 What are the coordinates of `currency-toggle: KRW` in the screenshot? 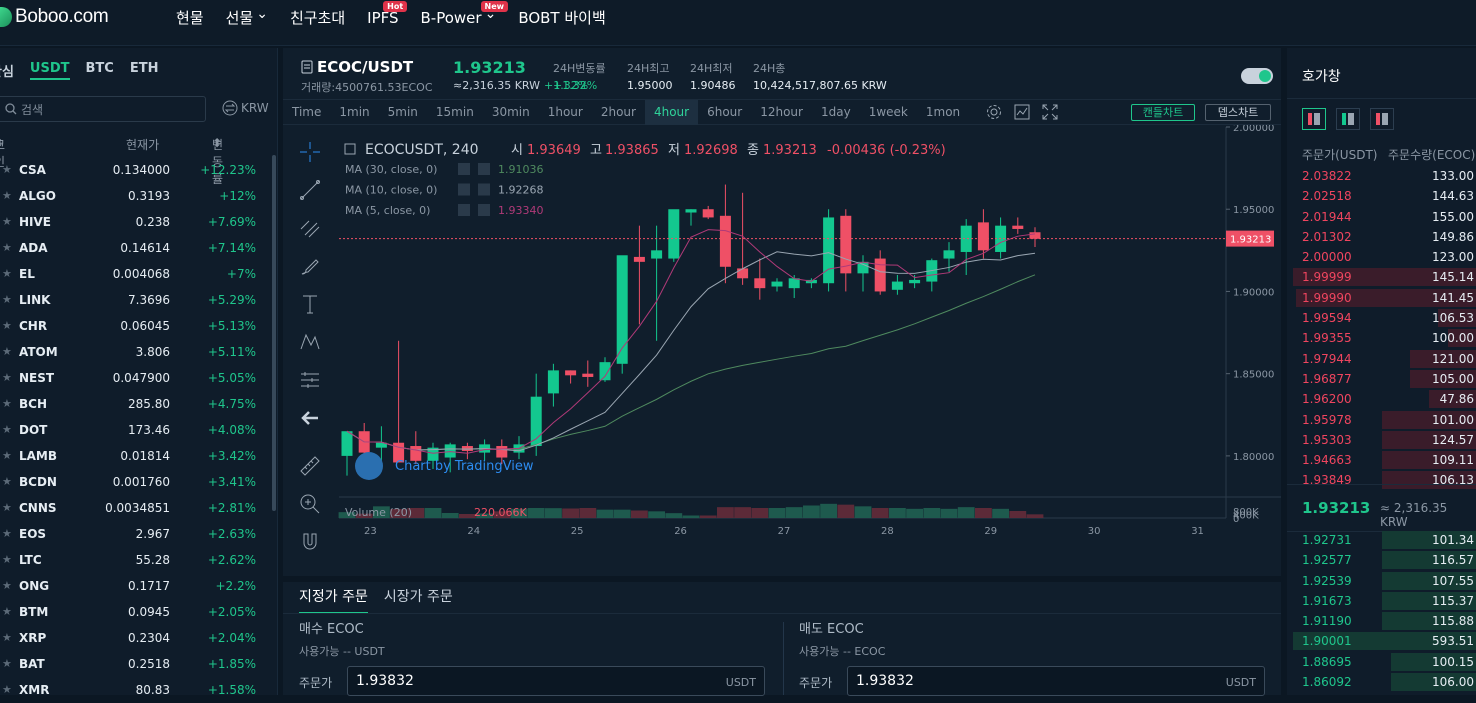 It's located at (245, 108).